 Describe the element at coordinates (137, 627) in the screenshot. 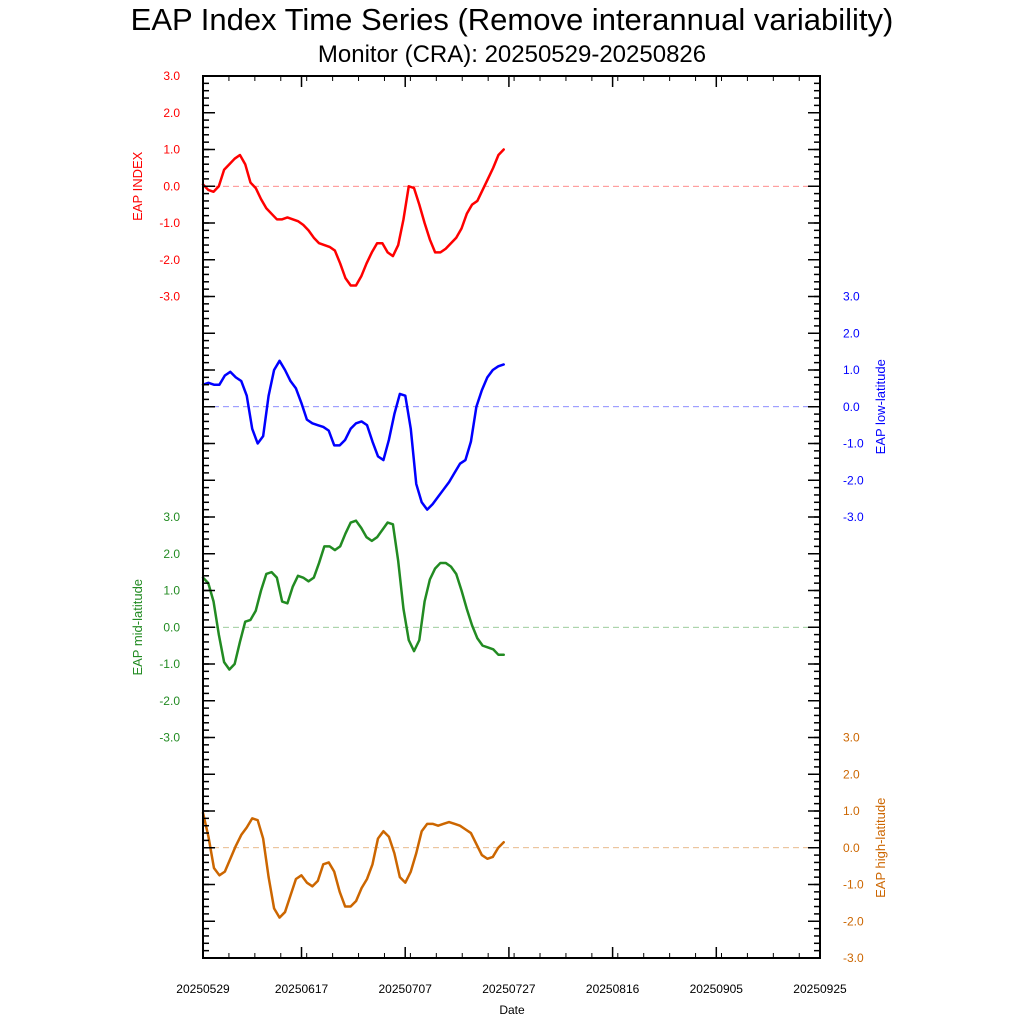

I see `y-axis-label: EAP mid-latitude` at that location.